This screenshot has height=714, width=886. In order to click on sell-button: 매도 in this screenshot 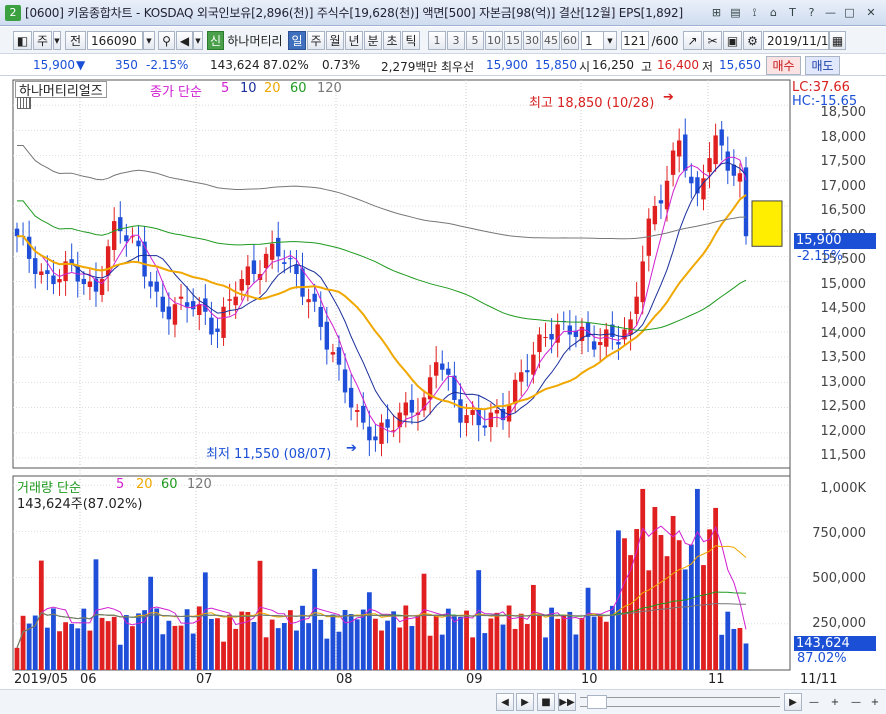, I will do `click(822, 65)`.